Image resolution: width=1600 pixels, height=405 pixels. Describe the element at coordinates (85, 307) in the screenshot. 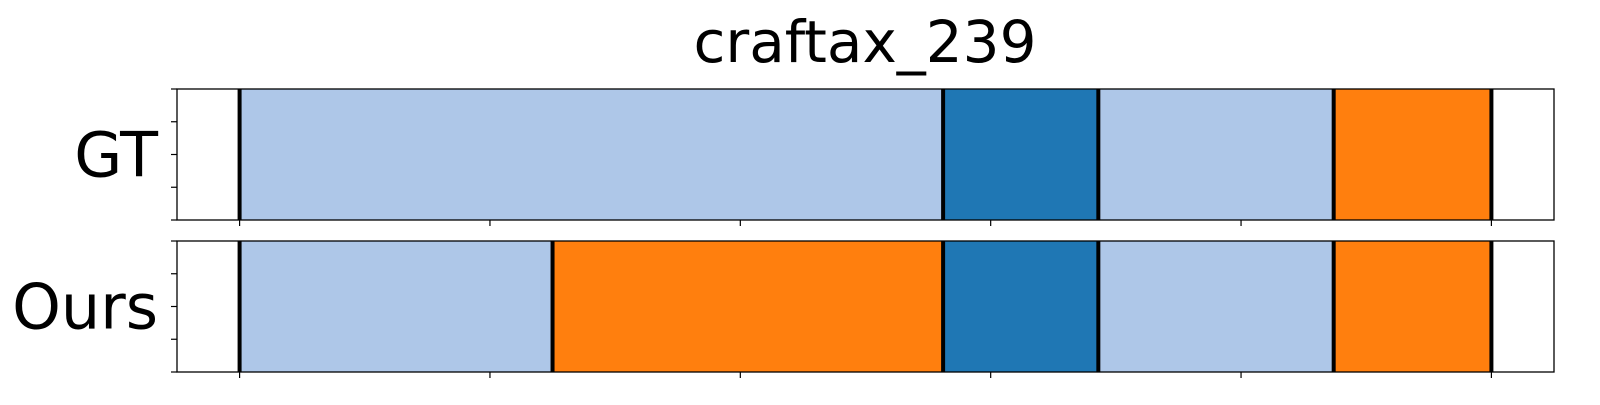

I see `row-label-ours: Ours` at that location.